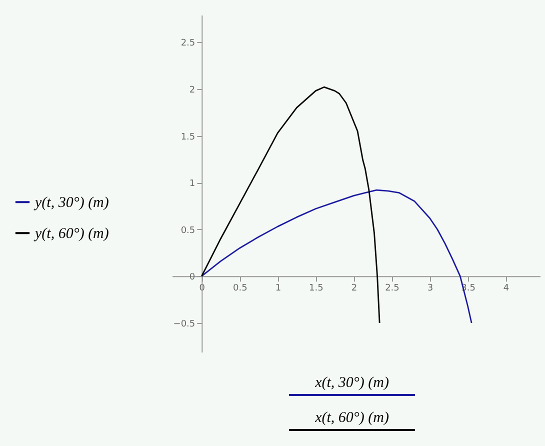  I want to click on x-tick-label: 1.5, so click(316, 289).